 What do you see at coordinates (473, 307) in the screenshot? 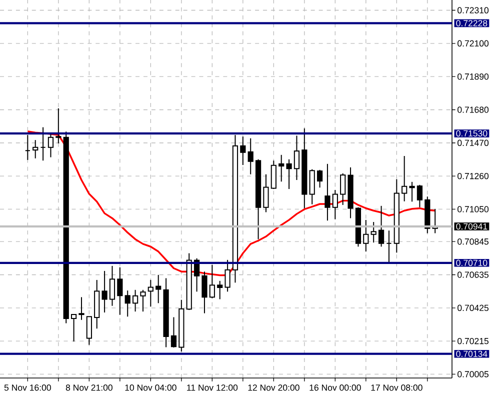
I see `y-tick-label: 0.70425` at bounding box center [473, 307].